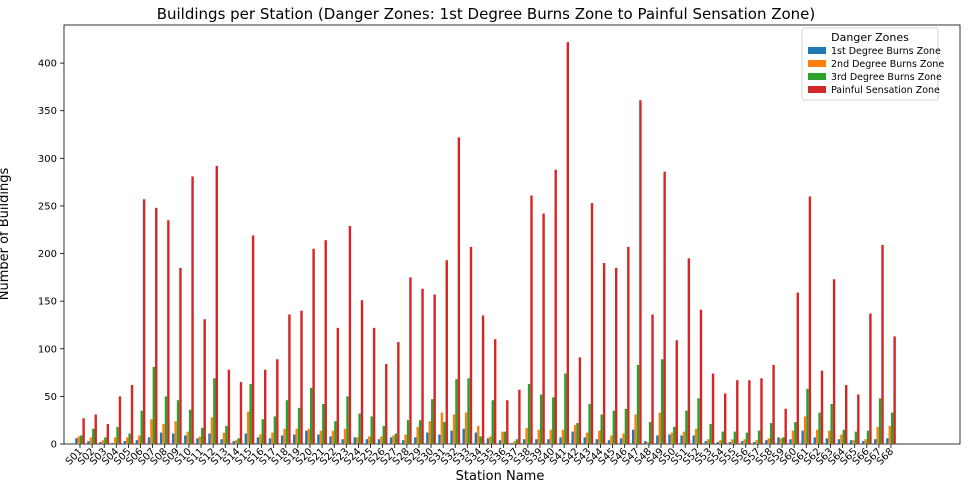 This screenshot has width=971, height=498. I want to click on y-tick-label: 150, so click(47, 302).